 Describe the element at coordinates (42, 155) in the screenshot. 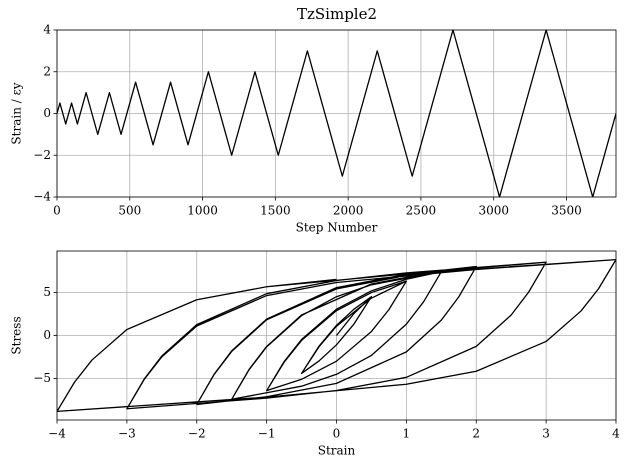

I see `y-tick-label: −2` at that location.